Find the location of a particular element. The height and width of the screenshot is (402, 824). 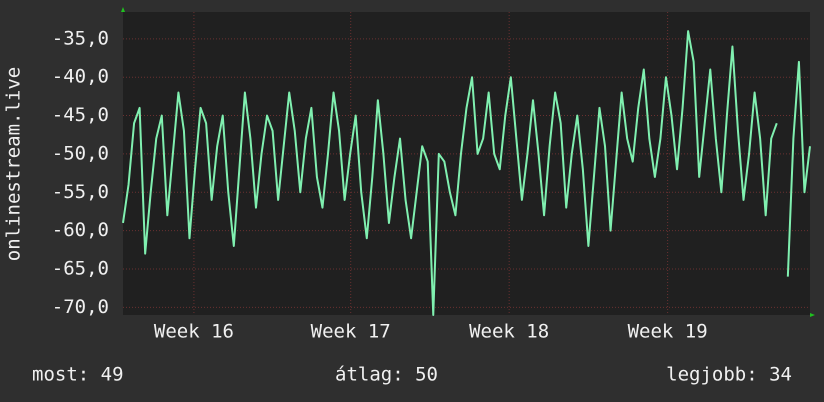

x-tick-label: Week 17 is located at coordinates (351, 332).